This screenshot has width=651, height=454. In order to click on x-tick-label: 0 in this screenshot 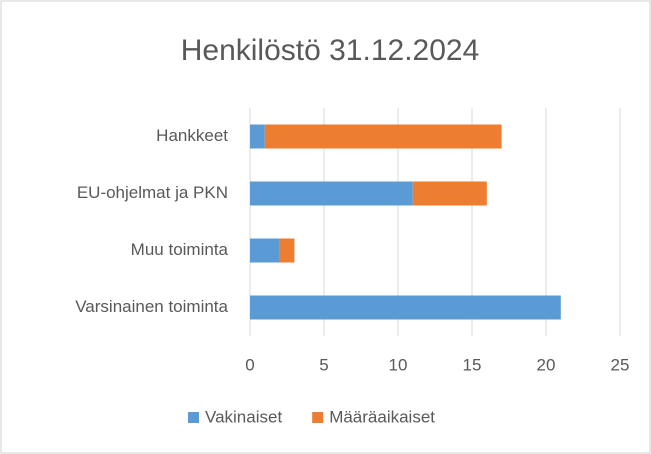, I will do `click(249, 364)`.